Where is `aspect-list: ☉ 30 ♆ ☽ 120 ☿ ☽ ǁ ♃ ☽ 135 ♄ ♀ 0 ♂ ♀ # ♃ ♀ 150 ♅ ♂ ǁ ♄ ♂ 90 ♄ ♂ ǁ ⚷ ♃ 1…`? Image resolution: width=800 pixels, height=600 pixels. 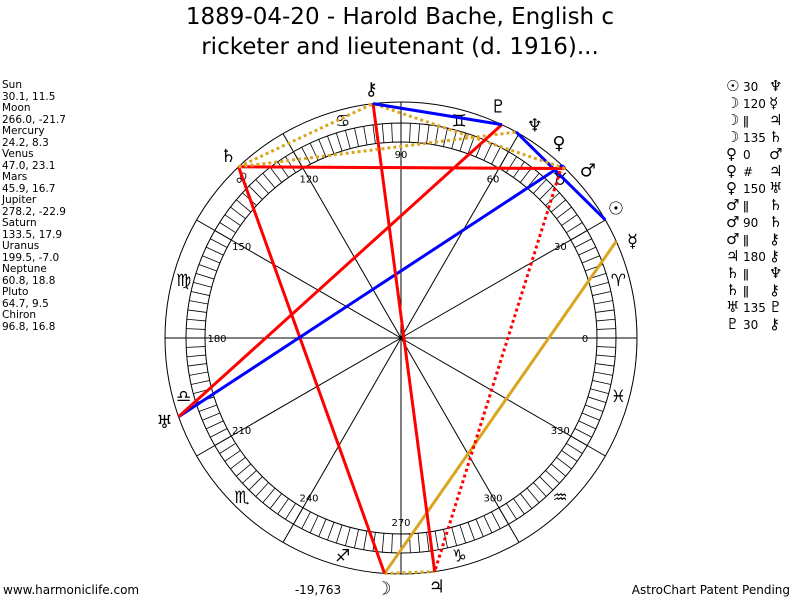 aspect-list: ☉ 30 ♆ ☽ 120 ☿ ☽ ǁ ♃ ☽ 135 ♄ ♀ 0 ♂ ♀ # ♃ ♀ 150 ♅ ♂ ǁ ♄ ♂ 90 ♄ ♂ ǁ ⚷ ♃ 1… is located at coordinates (756, 205).